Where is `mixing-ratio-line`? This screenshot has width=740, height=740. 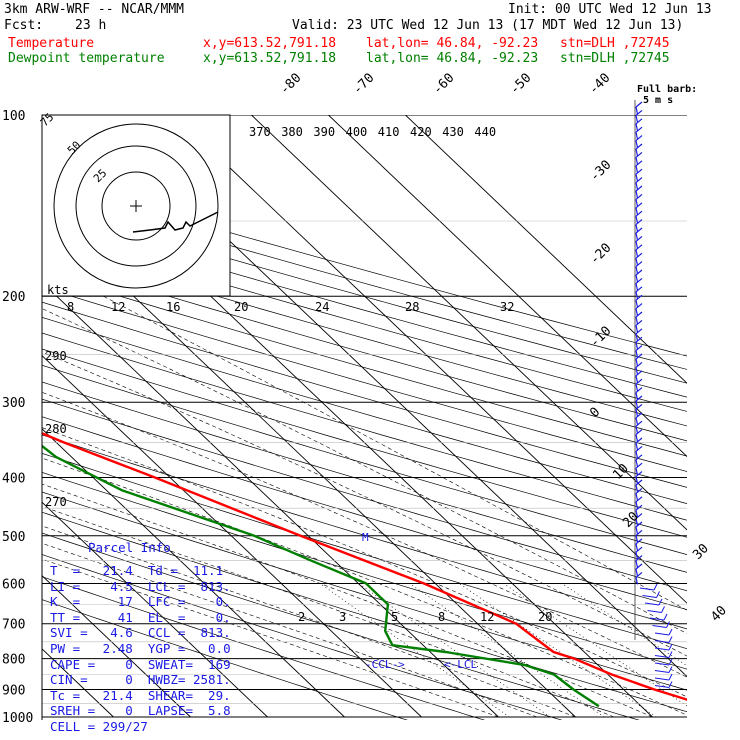 mixing-ratio-line is located at coordinates (507, 650).